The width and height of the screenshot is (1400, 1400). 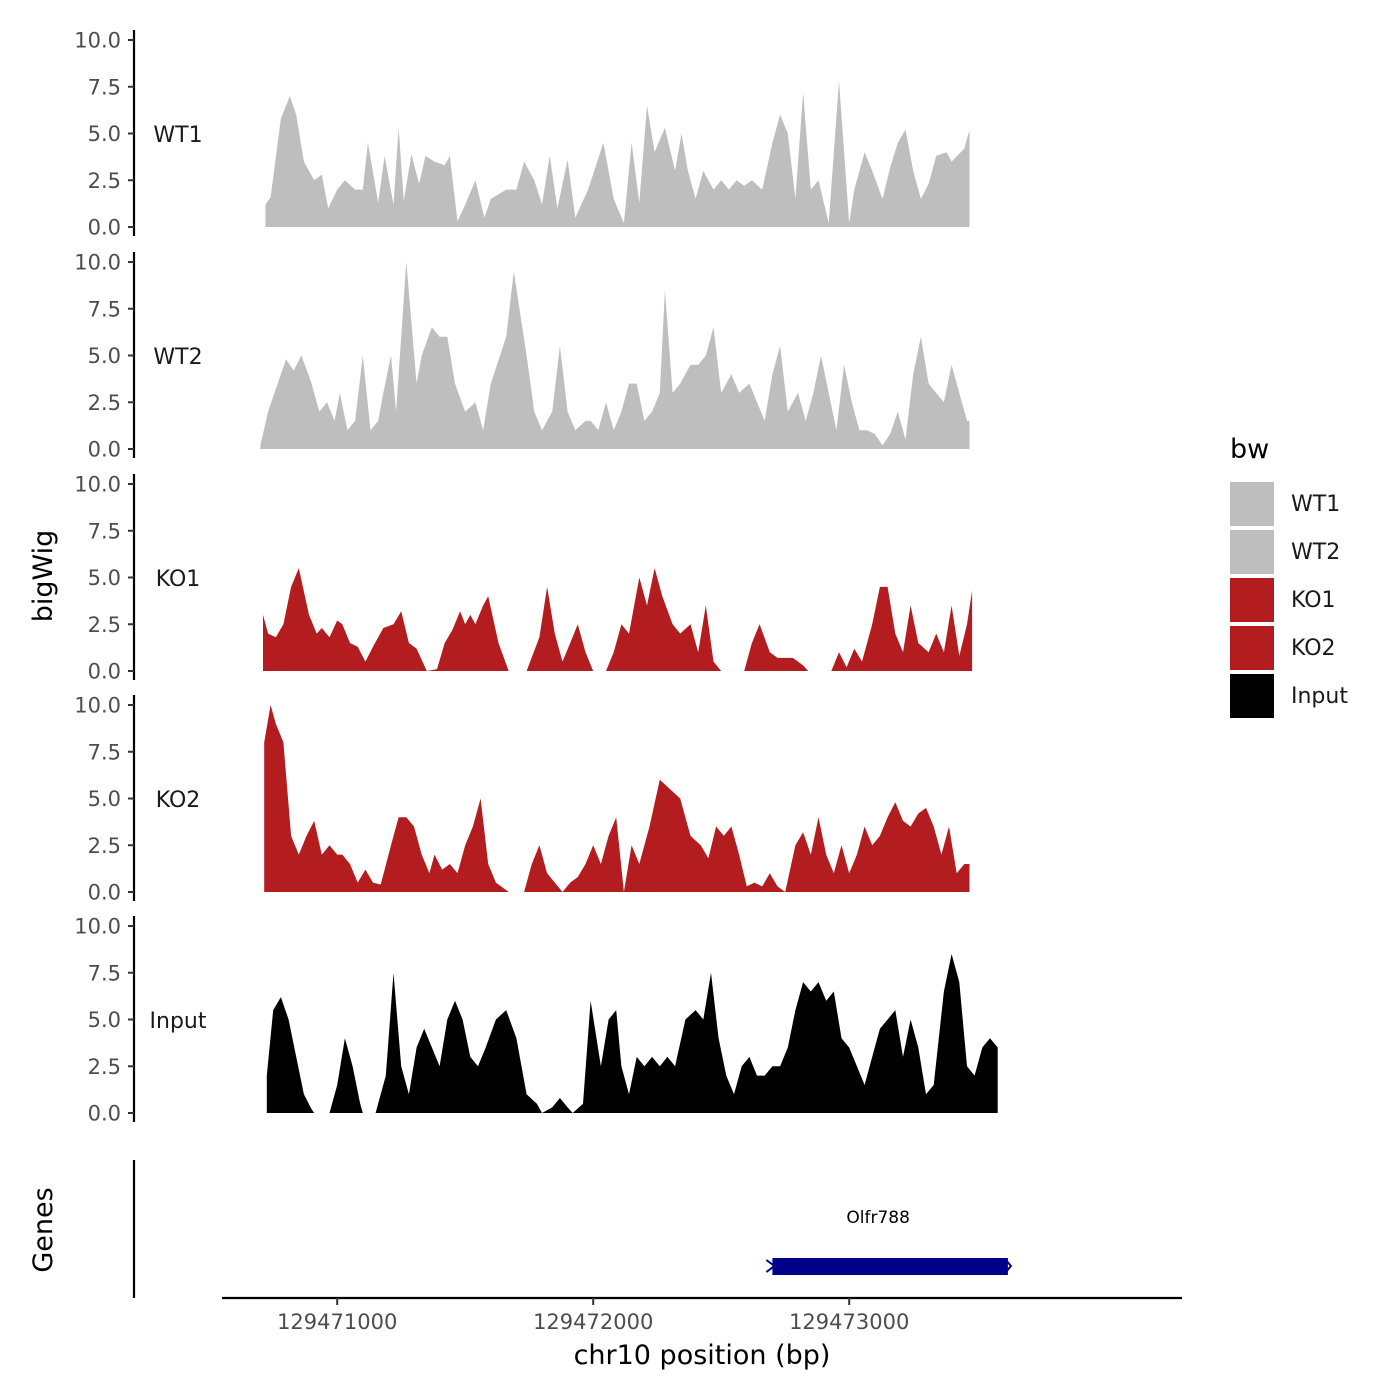 What do you see at coordinates (43, 1229) in the screenshot?
I see `genes-track-title: Genes` at bounding box center [43, 1229].